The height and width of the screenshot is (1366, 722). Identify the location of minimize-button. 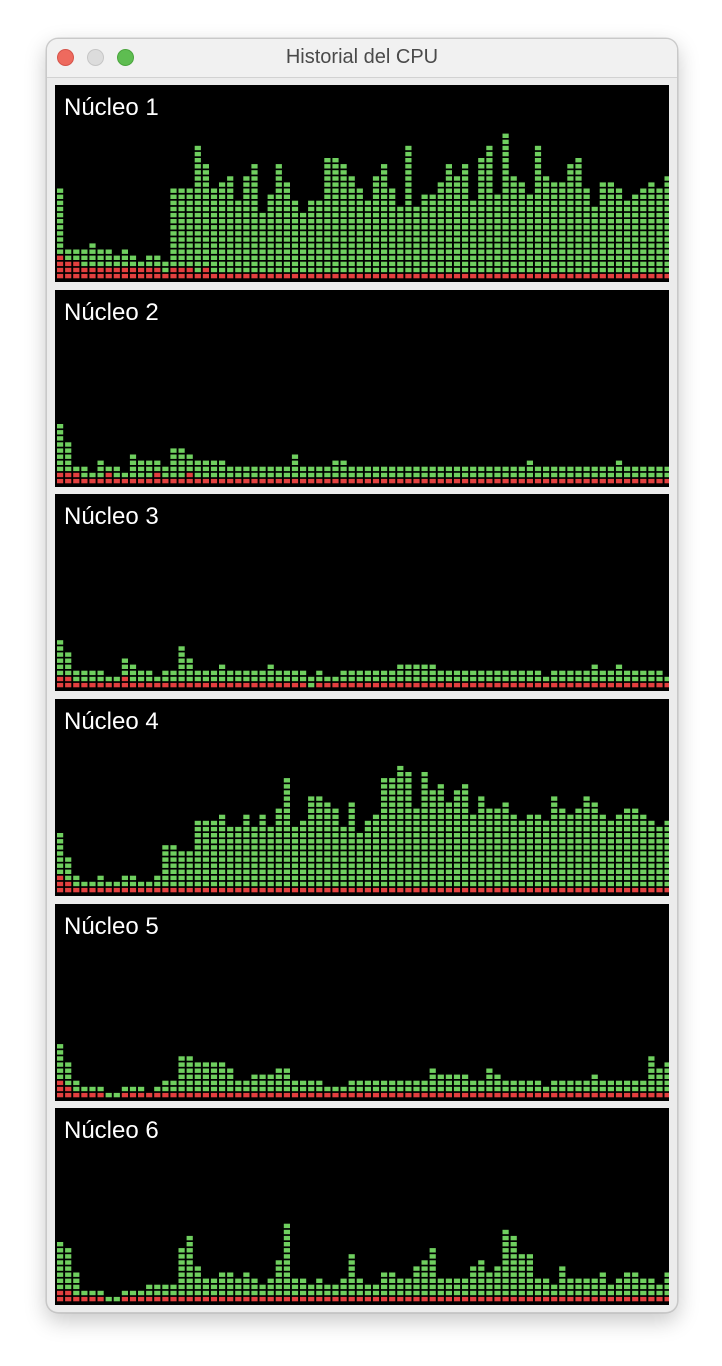
(95, 57).